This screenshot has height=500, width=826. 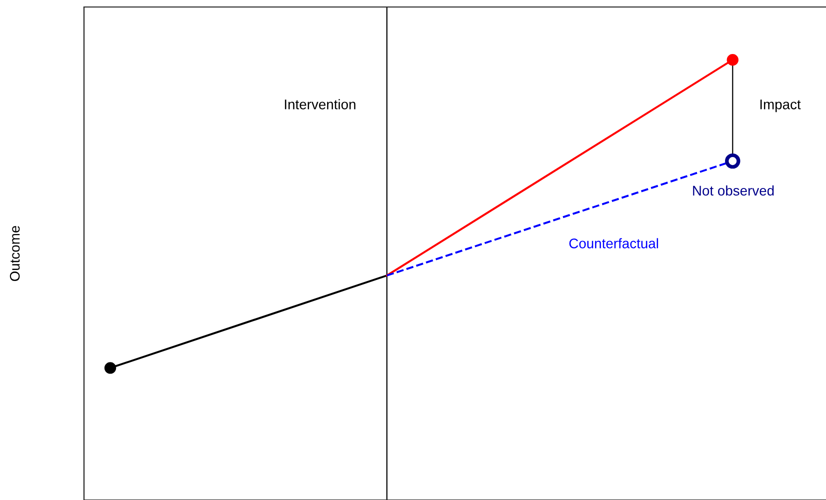 What do you see at coordinates (733, 190) in the screenshot?
I see `annotation: Not observed` at bounding box center [733, 190].